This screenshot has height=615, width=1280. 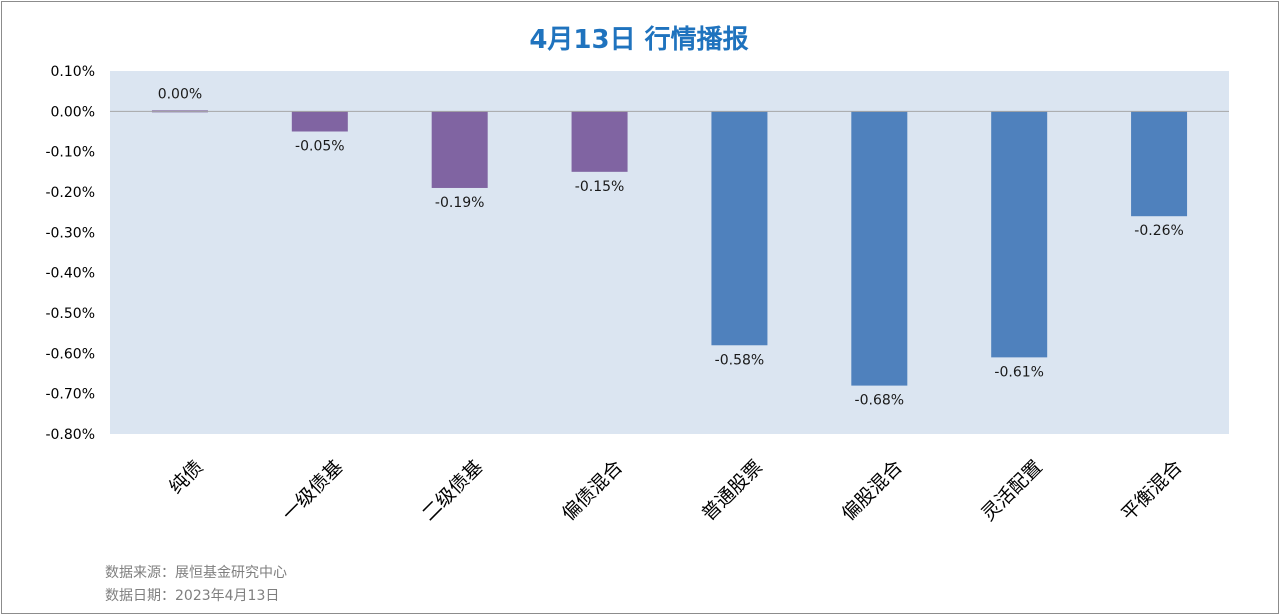 I want to click on data-label: 0.00%, so click(x=180, y=94).